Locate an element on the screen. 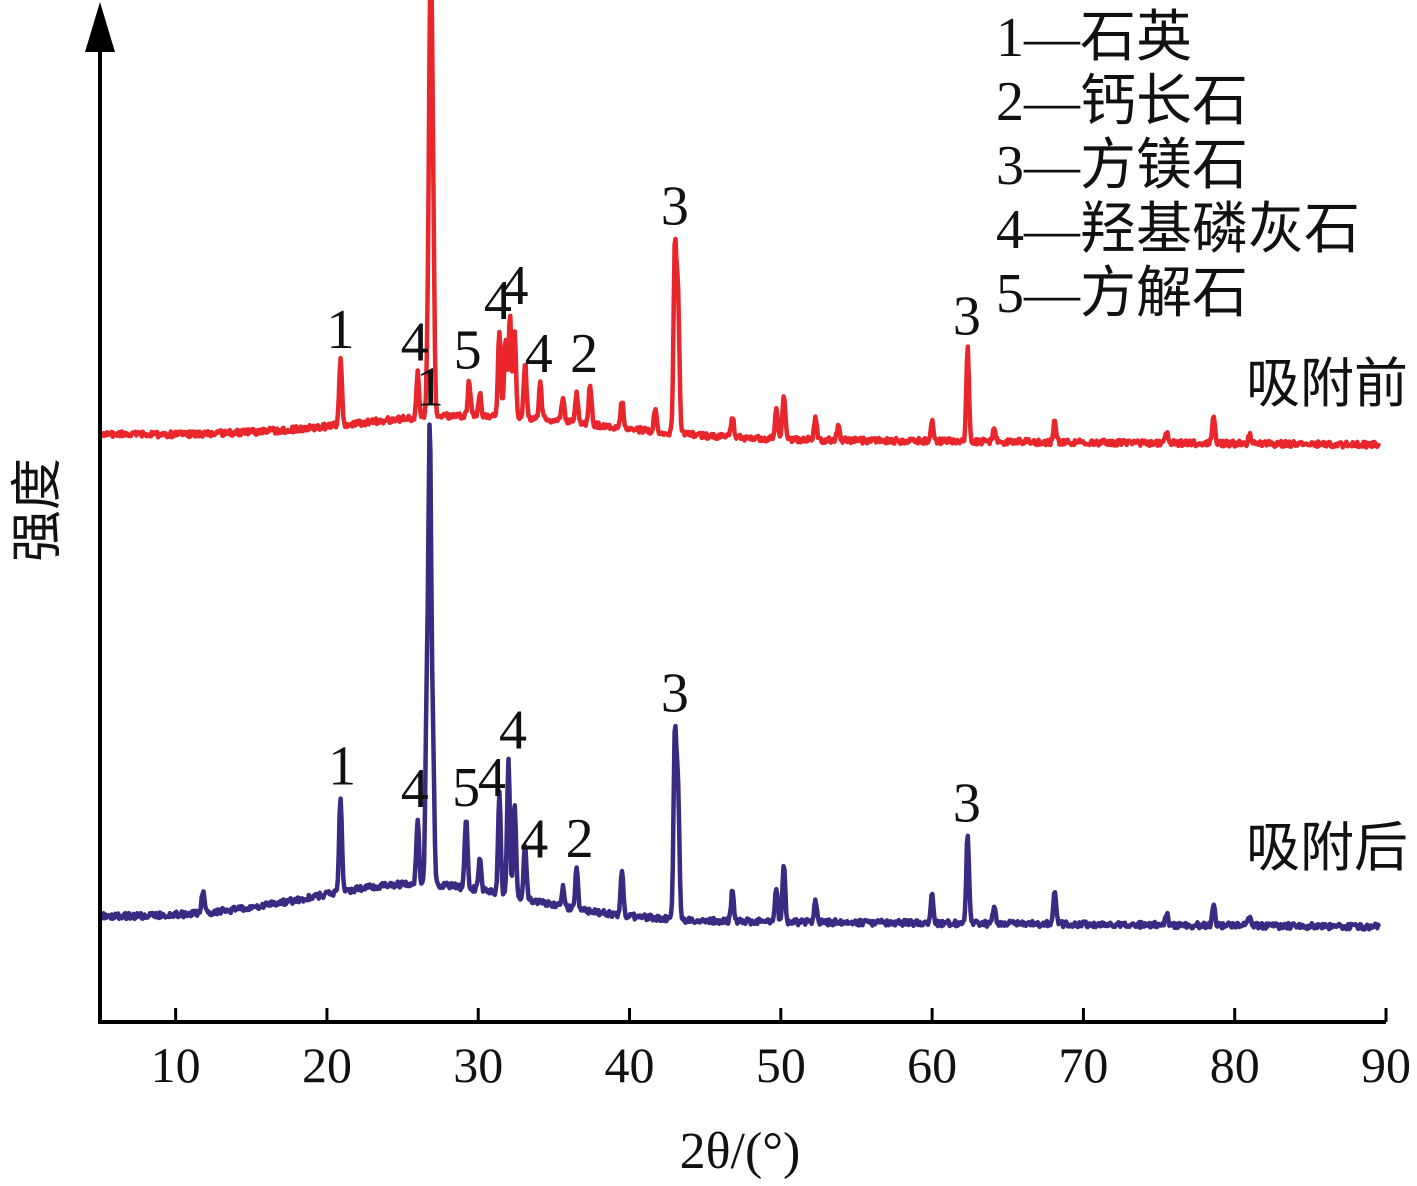 The image size is (1417, 1186). x-tick-label: 80 is located at coordinates (1235, 1065).